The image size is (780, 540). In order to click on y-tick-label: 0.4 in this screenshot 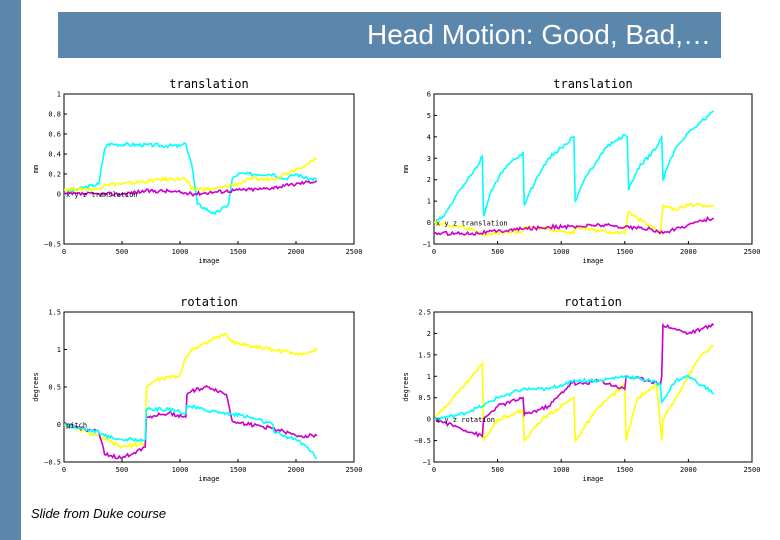, I will do `click(54, 155)`.